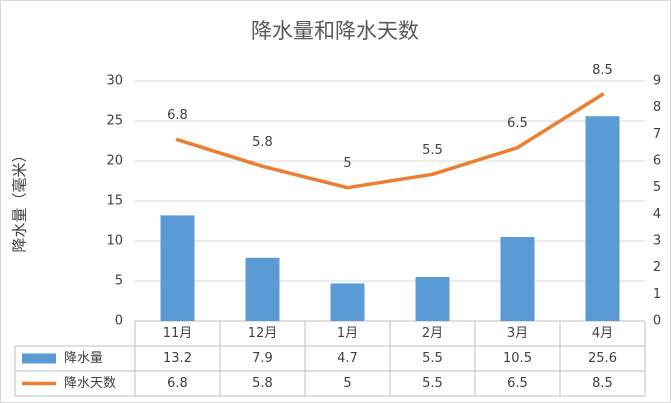 Image resolution: width=671 pixels, height=403 pixels. I want to click on table-value: 10.5, so click(517, 358).